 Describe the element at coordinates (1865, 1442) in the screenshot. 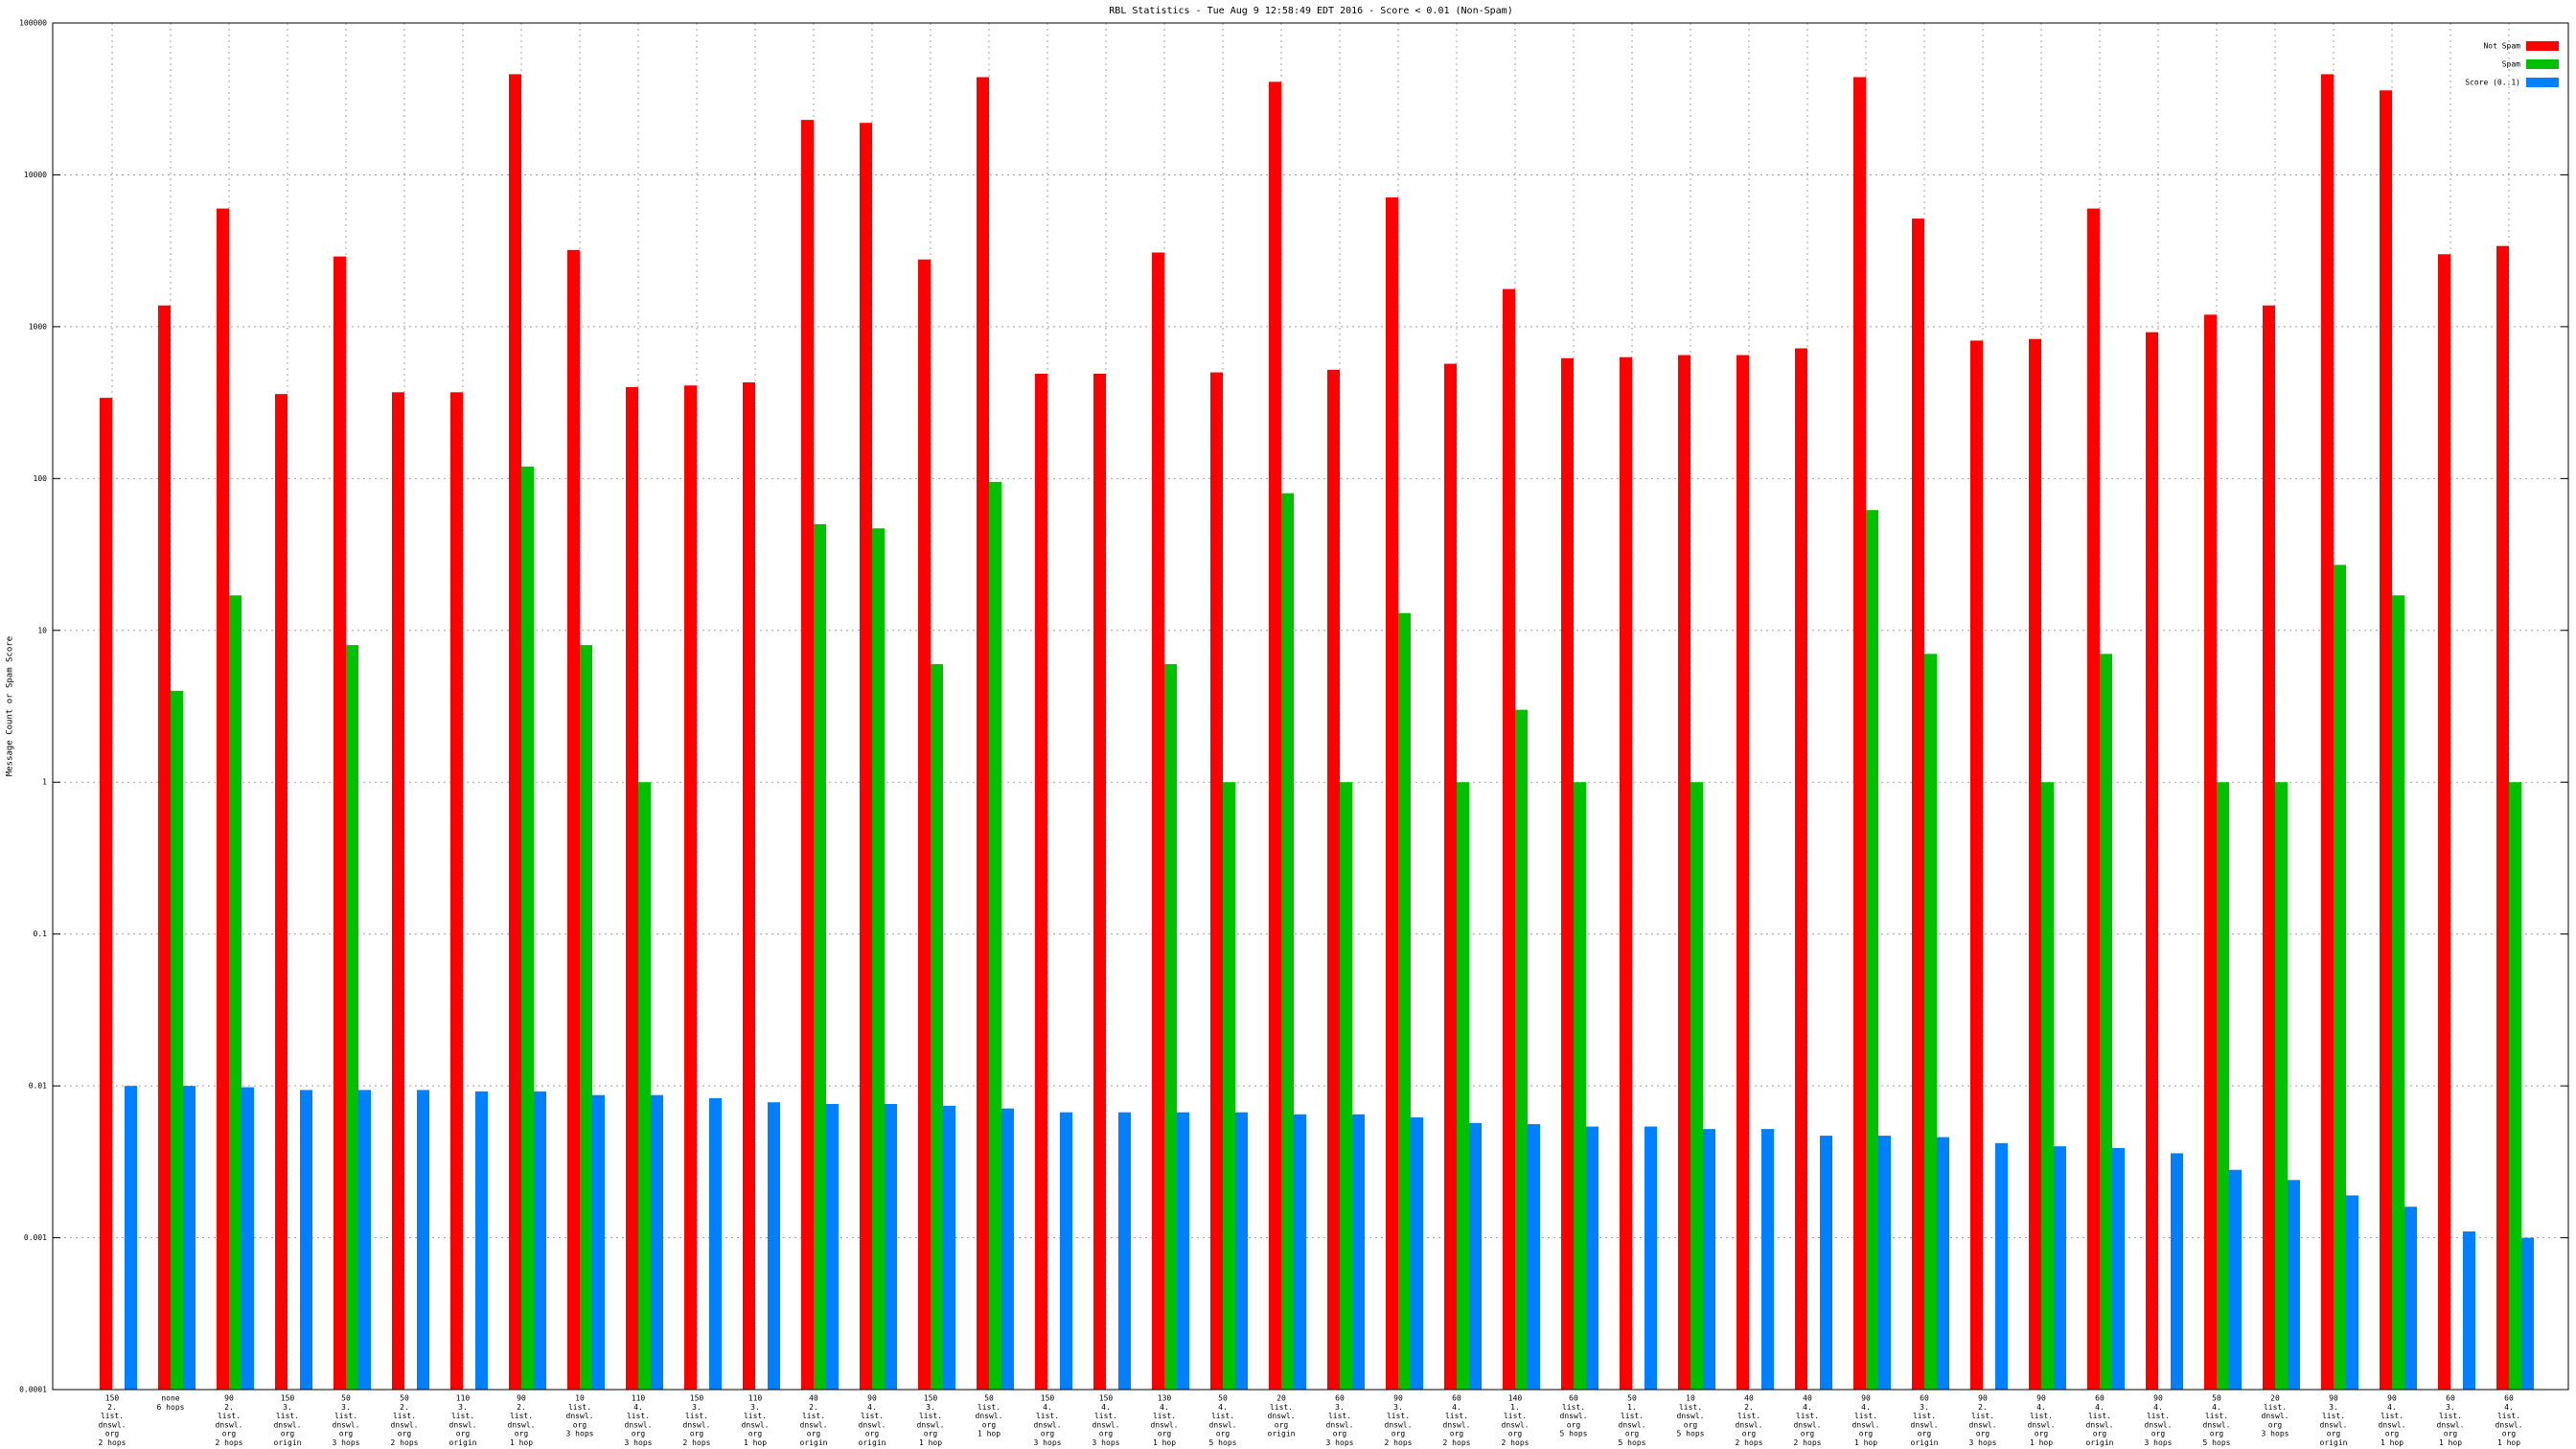

I see `x-tick-label: 1 hop` at that location.